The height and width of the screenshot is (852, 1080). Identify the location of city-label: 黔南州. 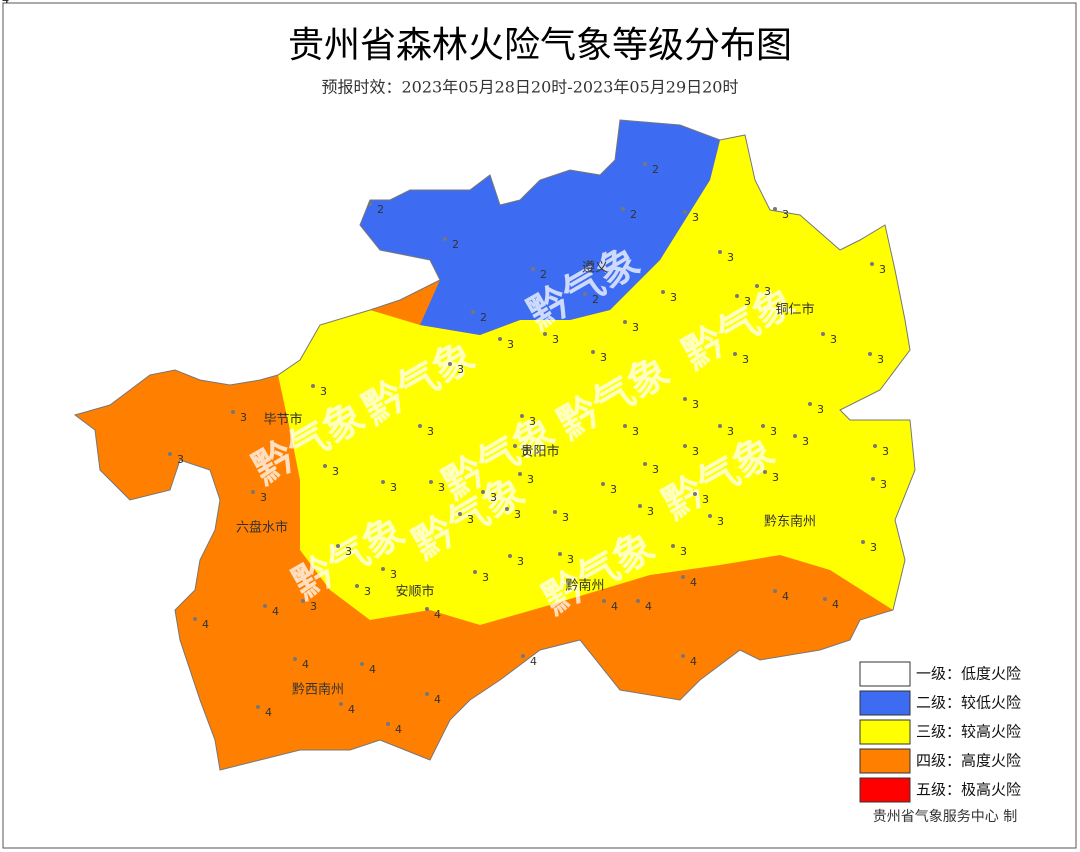
(584, 586).